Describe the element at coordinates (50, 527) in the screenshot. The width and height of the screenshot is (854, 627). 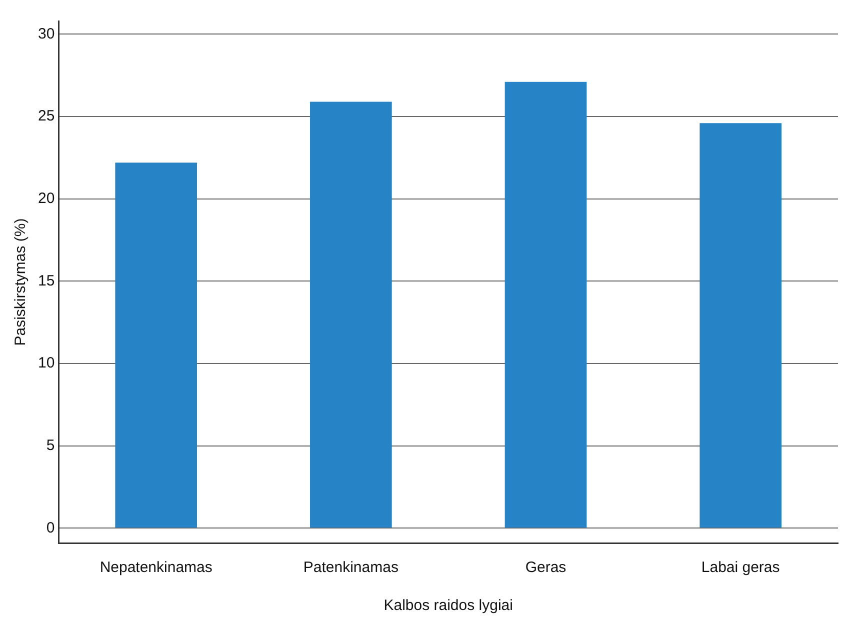
I see `y-tick-label: 0` at that location.